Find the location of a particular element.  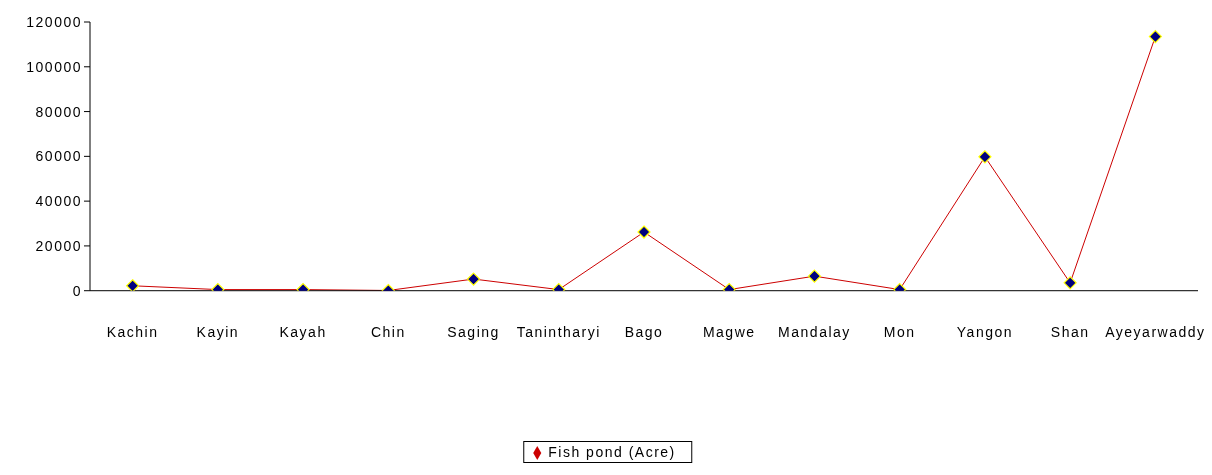

x-tick-label: Magwe is located at coordinates (729, 331).